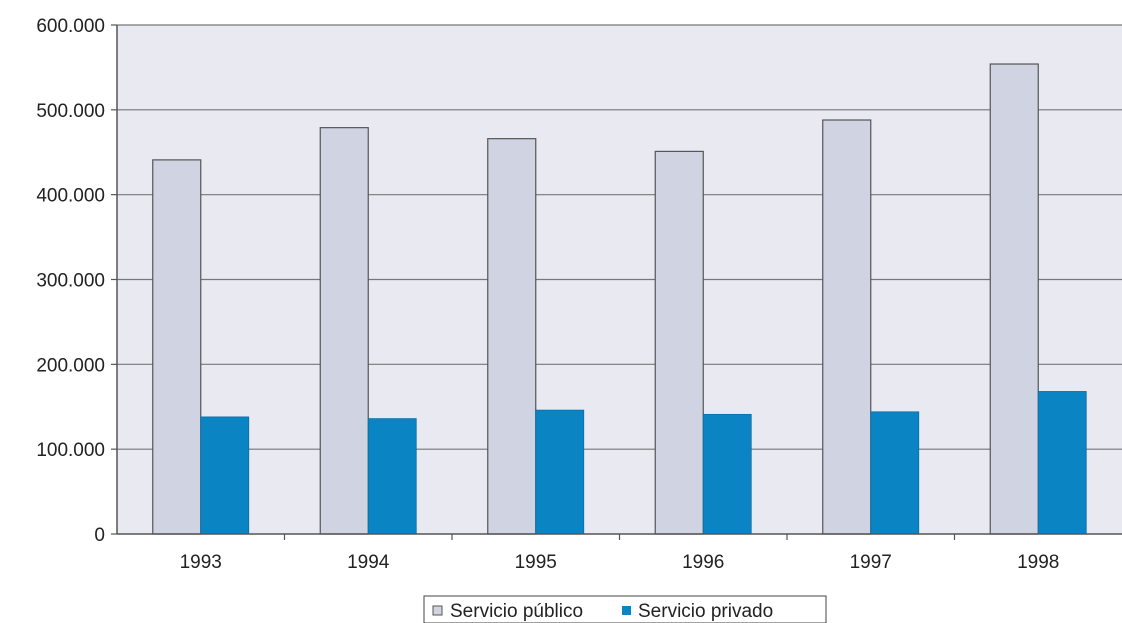 Image resolution: width=1122 pixels, height=623 pixels. I want to click on y-tick-label: 400.000, so click(70, 196).